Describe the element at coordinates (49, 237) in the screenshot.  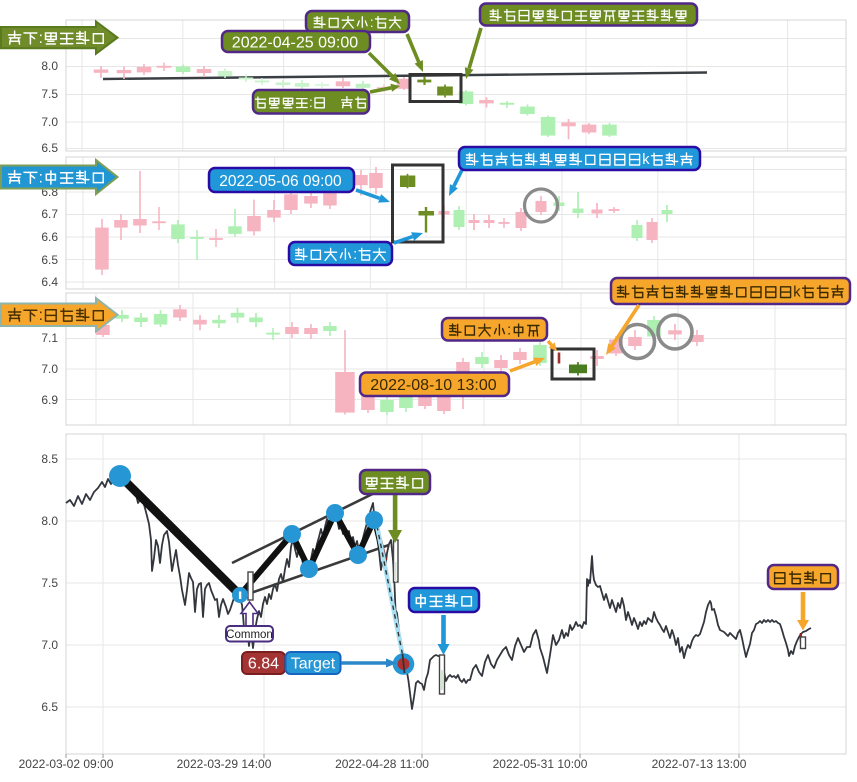
I see `svg-text: 6.6` at that location.